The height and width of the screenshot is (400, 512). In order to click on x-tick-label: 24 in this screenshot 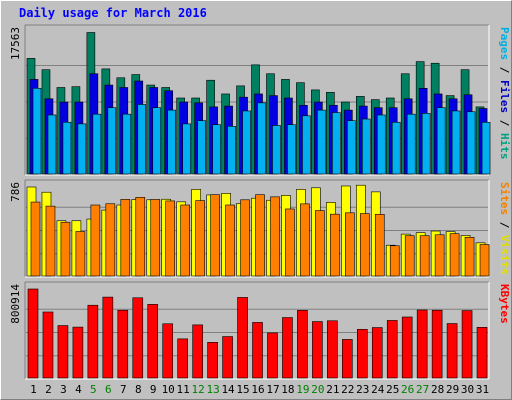, I will do `click(378, 389)`.